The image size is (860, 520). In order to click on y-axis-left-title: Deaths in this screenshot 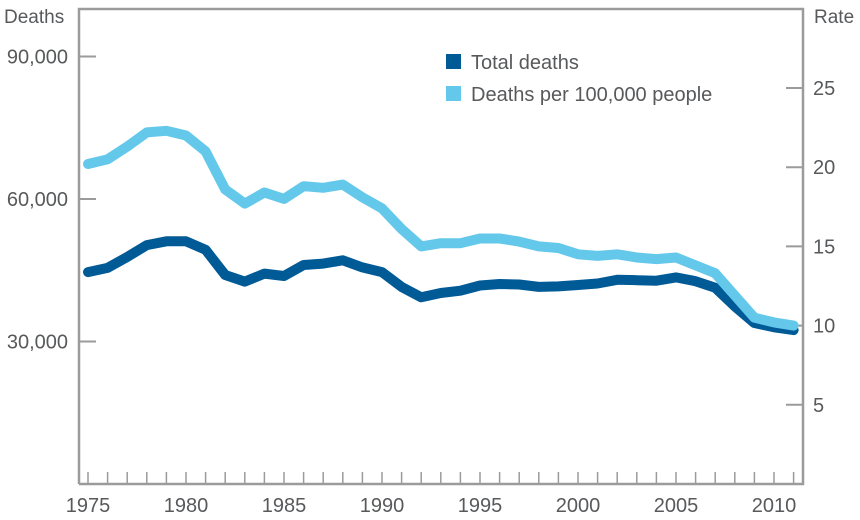, I will do `click(34, 17)`.